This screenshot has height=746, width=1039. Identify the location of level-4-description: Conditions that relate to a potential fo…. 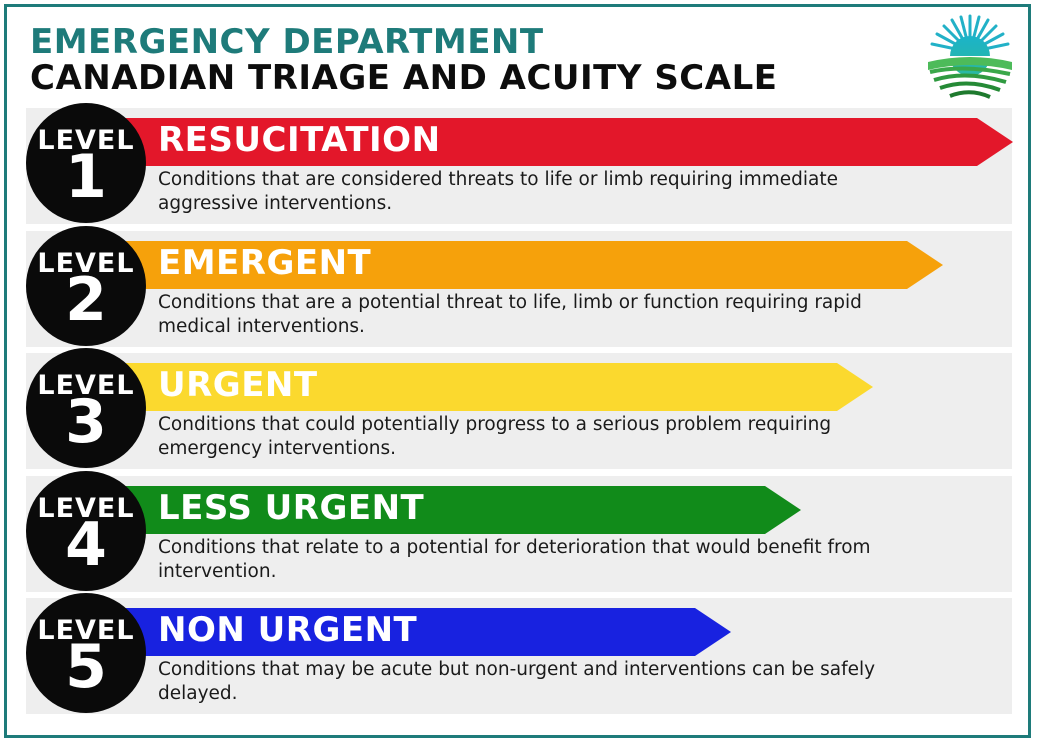
(514, 559).